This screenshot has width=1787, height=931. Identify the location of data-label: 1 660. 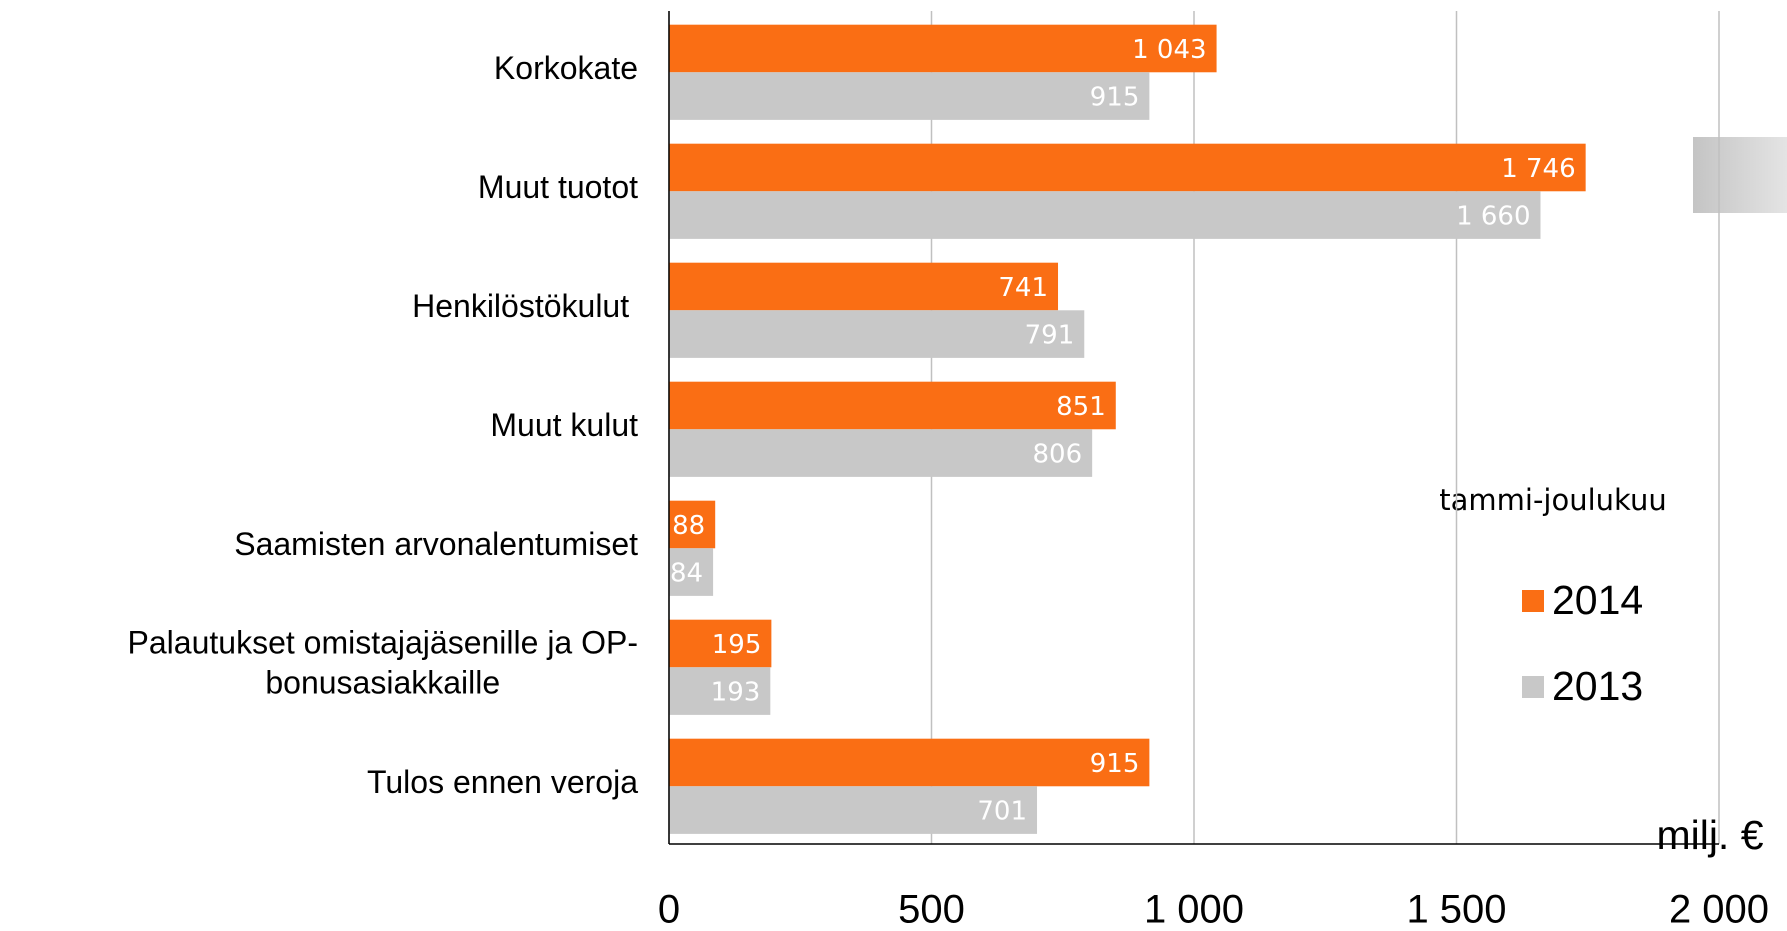
(1493, 217).